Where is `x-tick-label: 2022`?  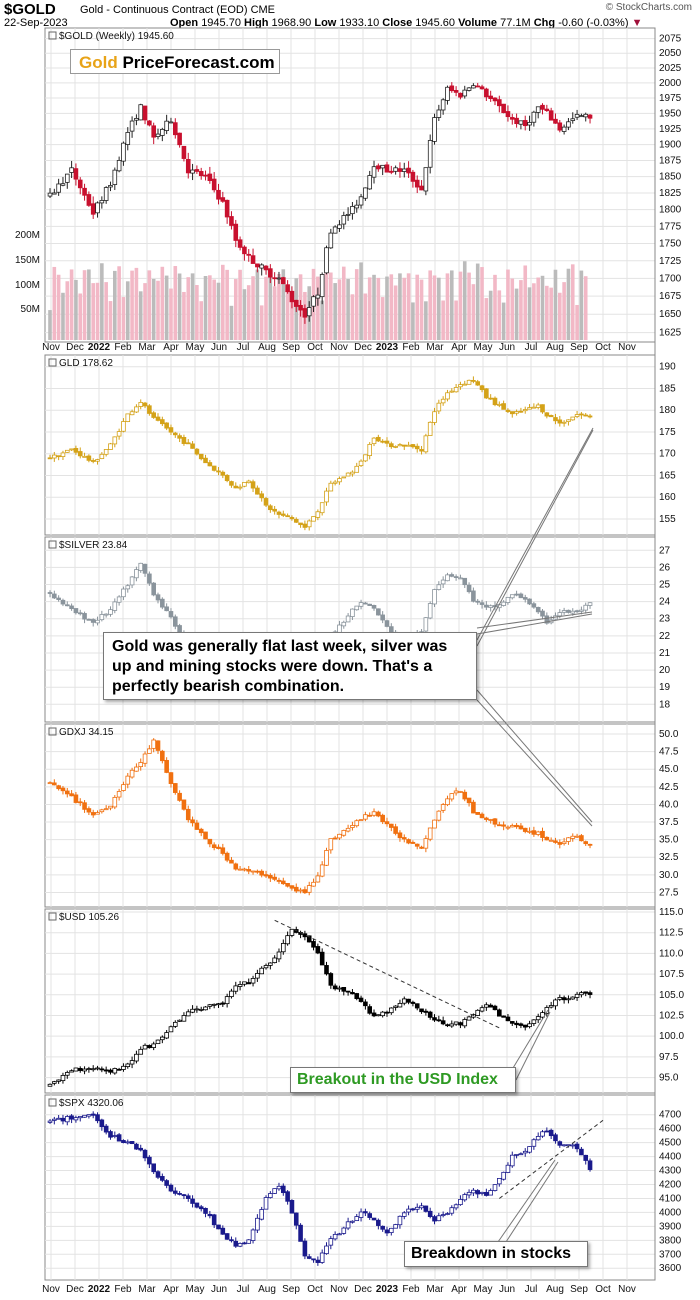
x-tick-label: 2022 is located at coordinates (99, 1289).